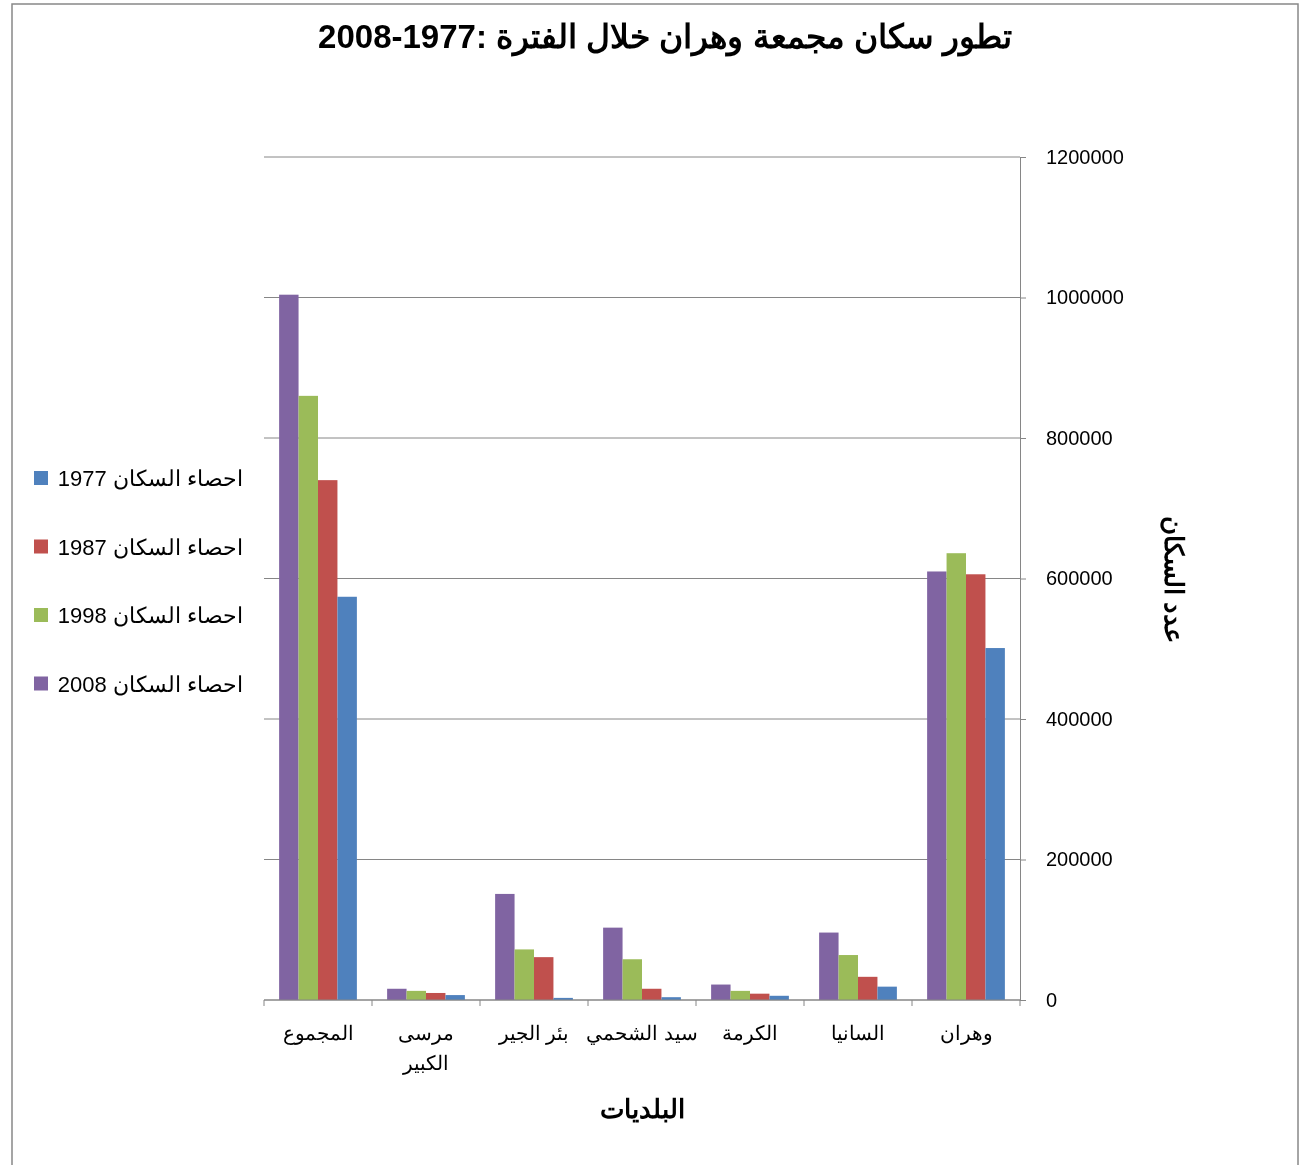  Describe the element at coordinates (1079, 437) in the screenshot. I see `y-tick-label: 800000` at that location.